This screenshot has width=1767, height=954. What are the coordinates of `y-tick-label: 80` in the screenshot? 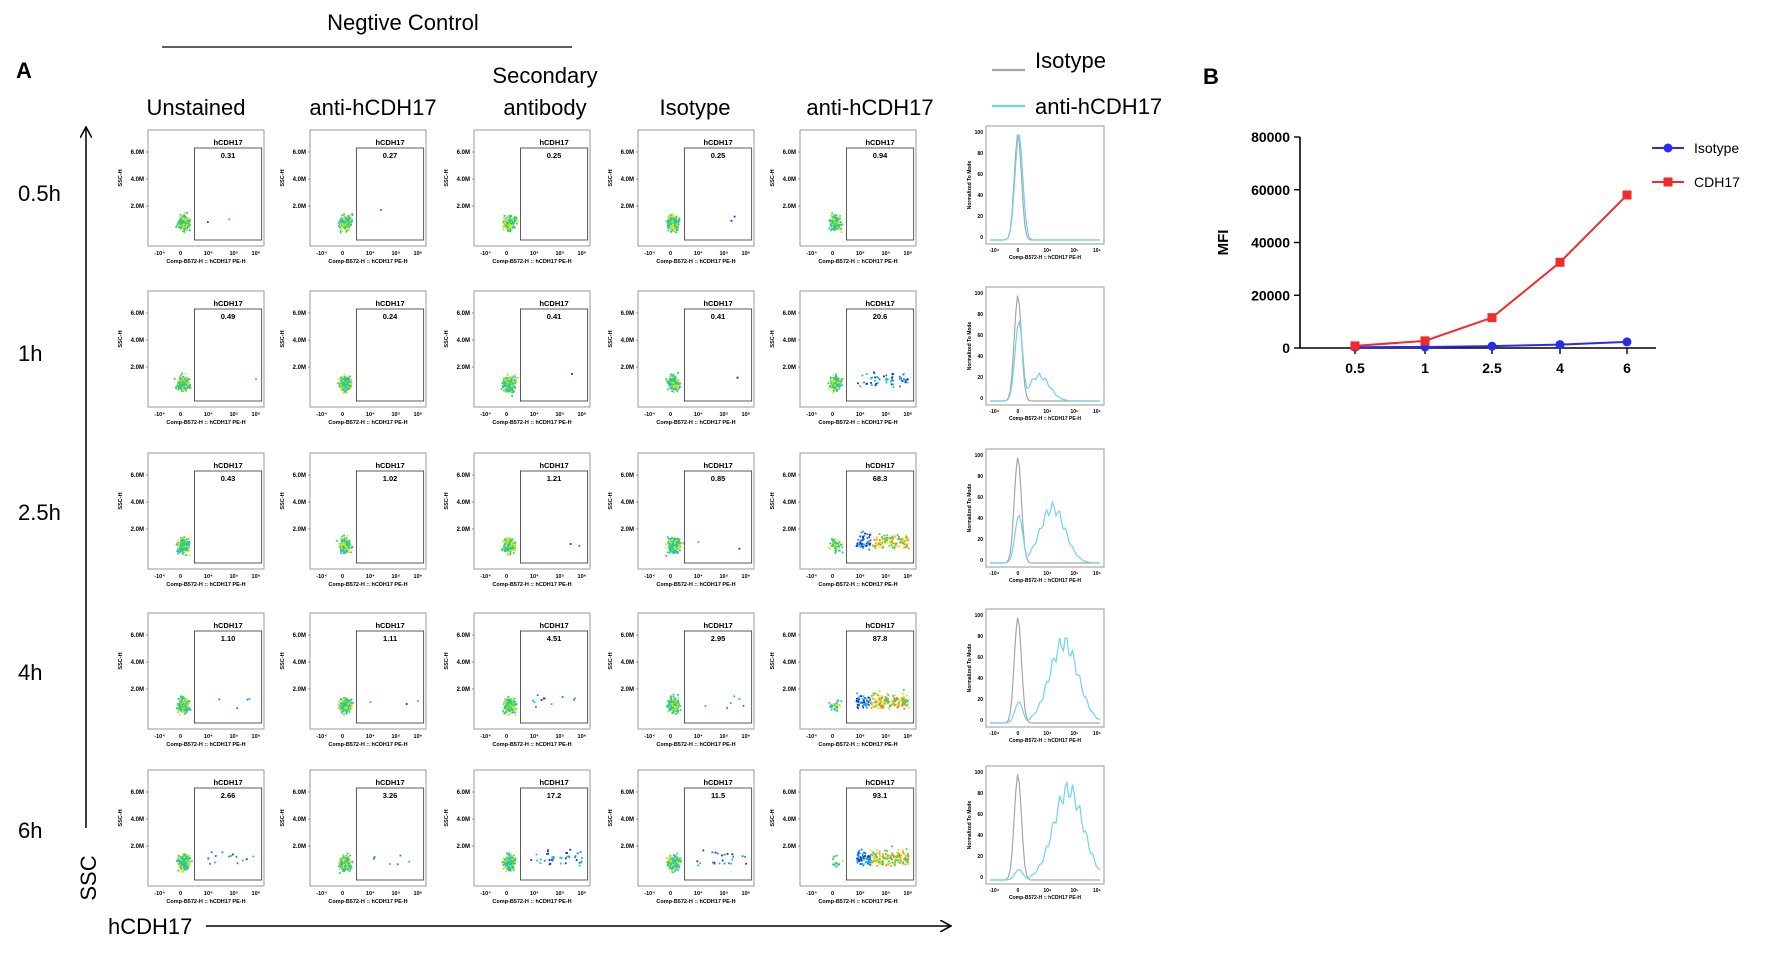 It's located at (980, 794).